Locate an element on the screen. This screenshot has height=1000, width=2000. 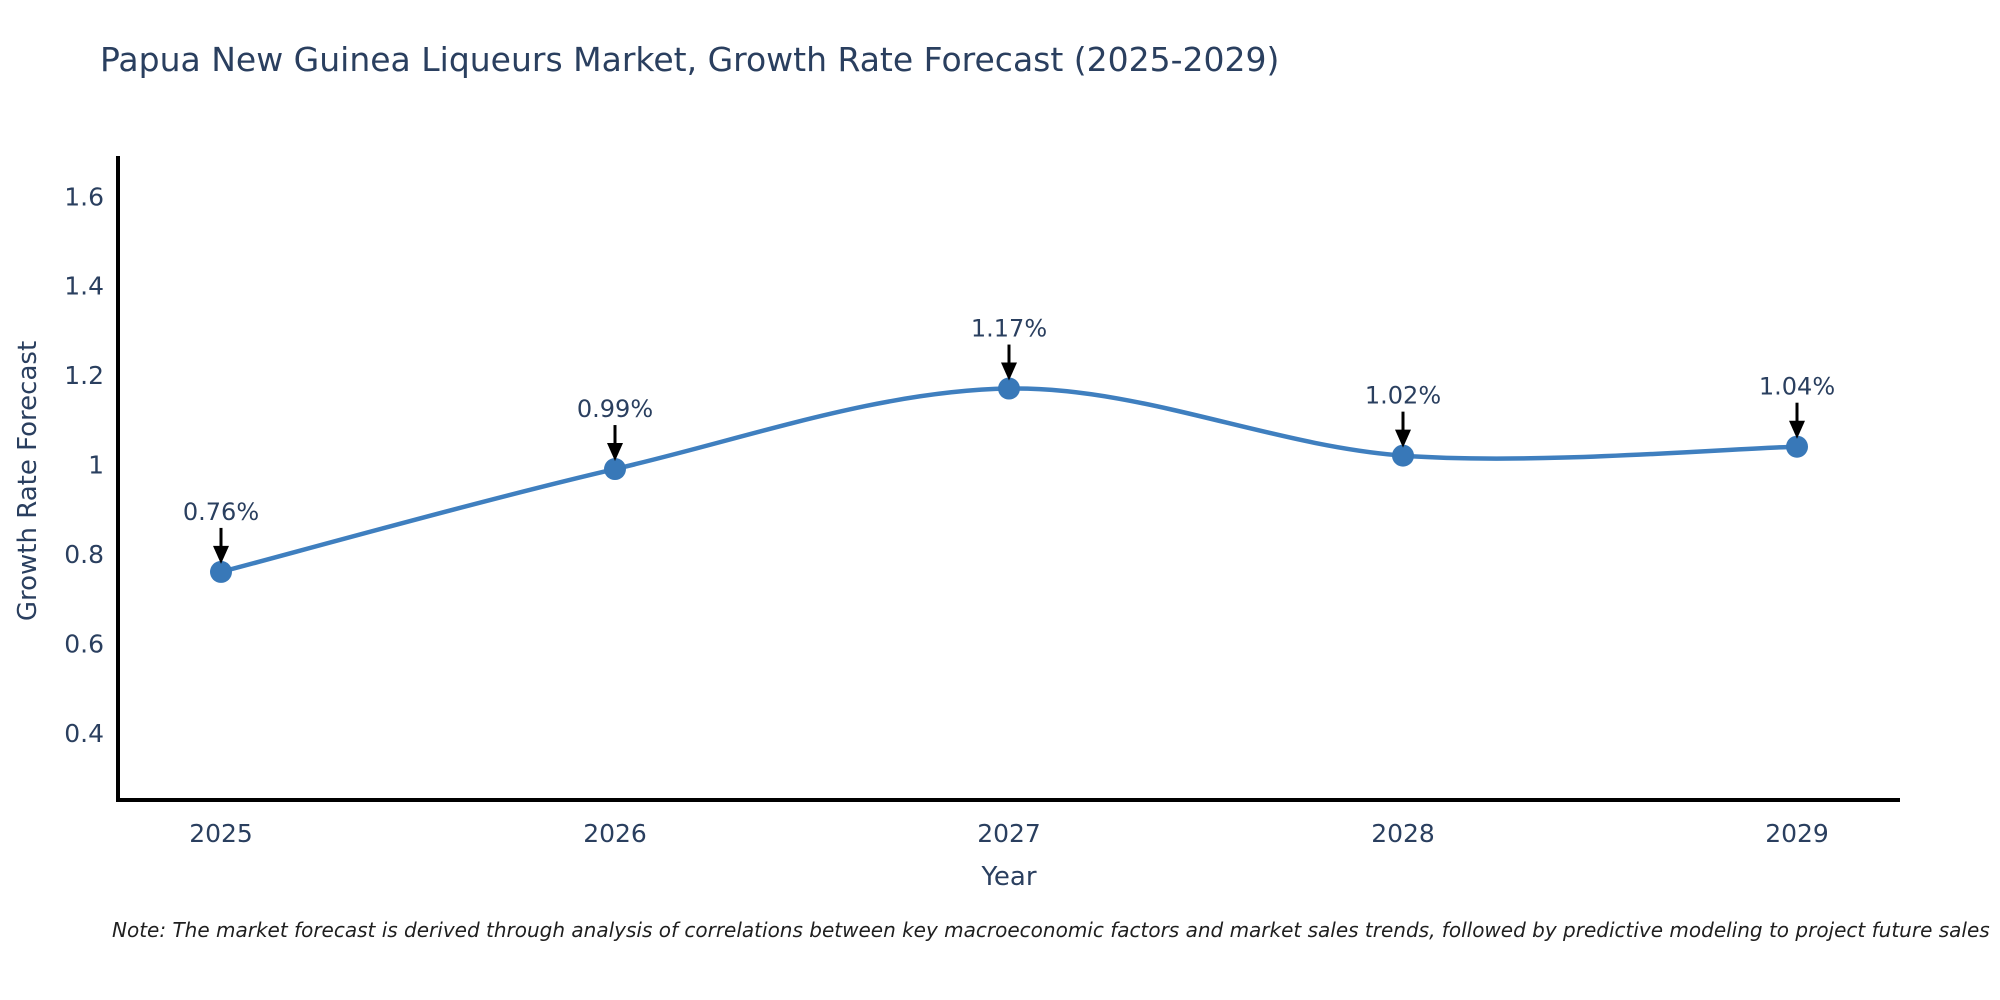
y-tick-label: 1.2 is located at coordinates (84, 375).